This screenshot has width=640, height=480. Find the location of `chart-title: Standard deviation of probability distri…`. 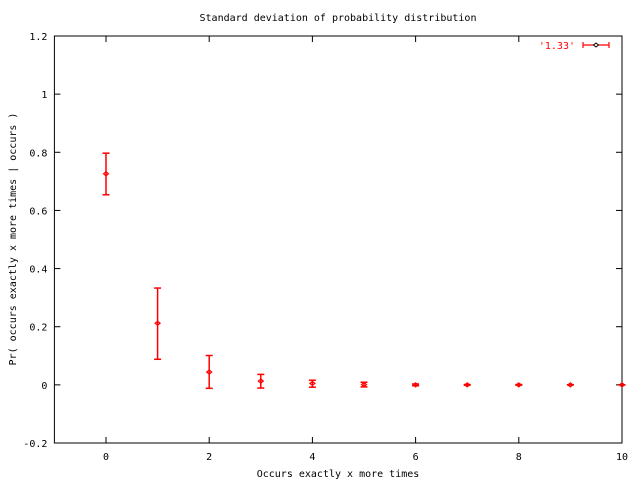

chart-title: Standard deviation of probability distri… is located at coordinates (338, 18).